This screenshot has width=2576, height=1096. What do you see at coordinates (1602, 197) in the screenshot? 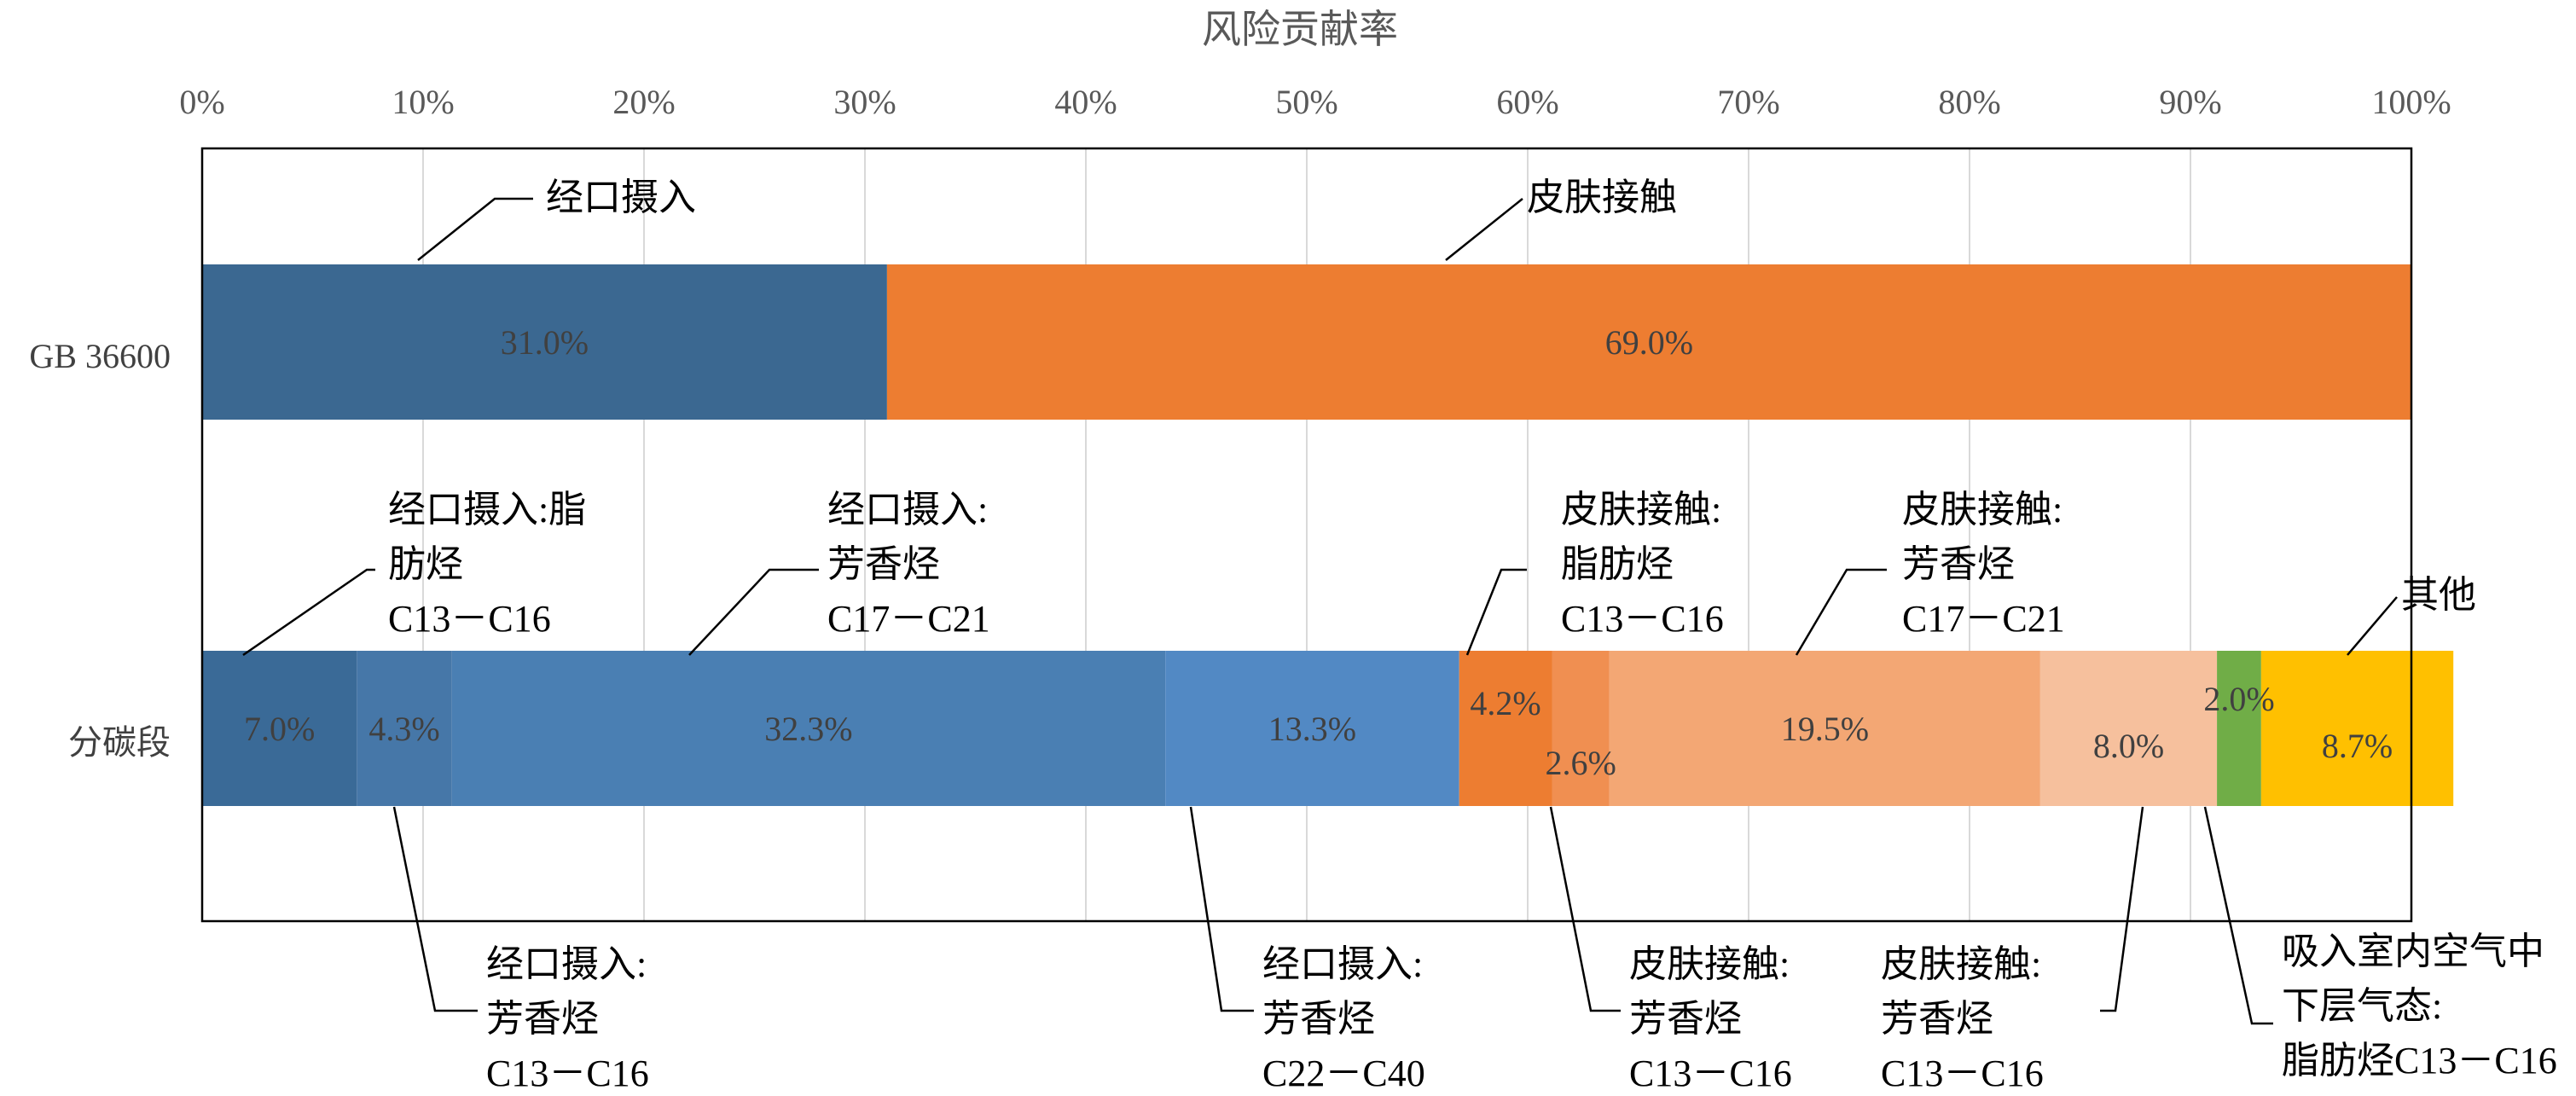
I see `segment-annotation: 皮肤接触` at bounding box center [1602, 197].